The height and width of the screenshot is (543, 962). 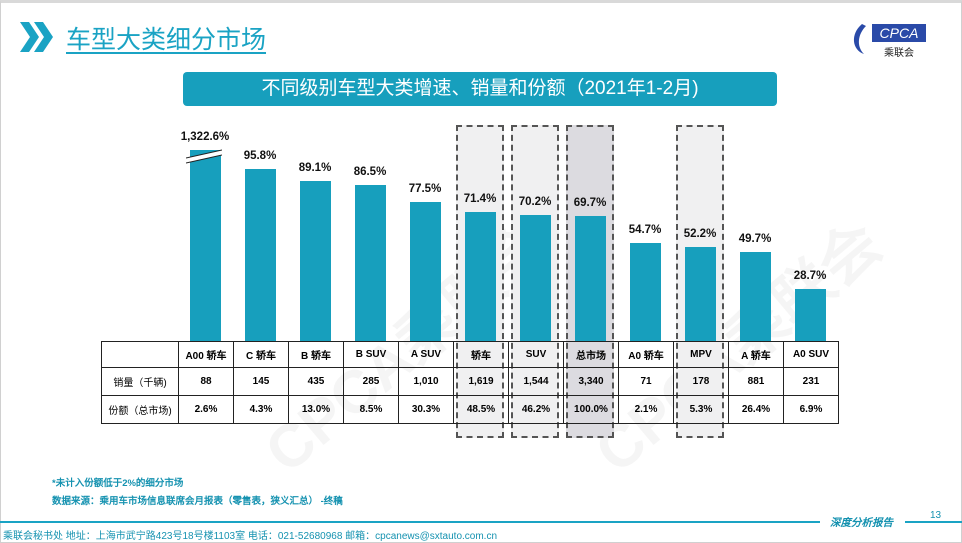 What do you see at coordinates (811, 354) in the screenshot?
I see `category-label: A0 SUV` at bounding box center [811, 354].